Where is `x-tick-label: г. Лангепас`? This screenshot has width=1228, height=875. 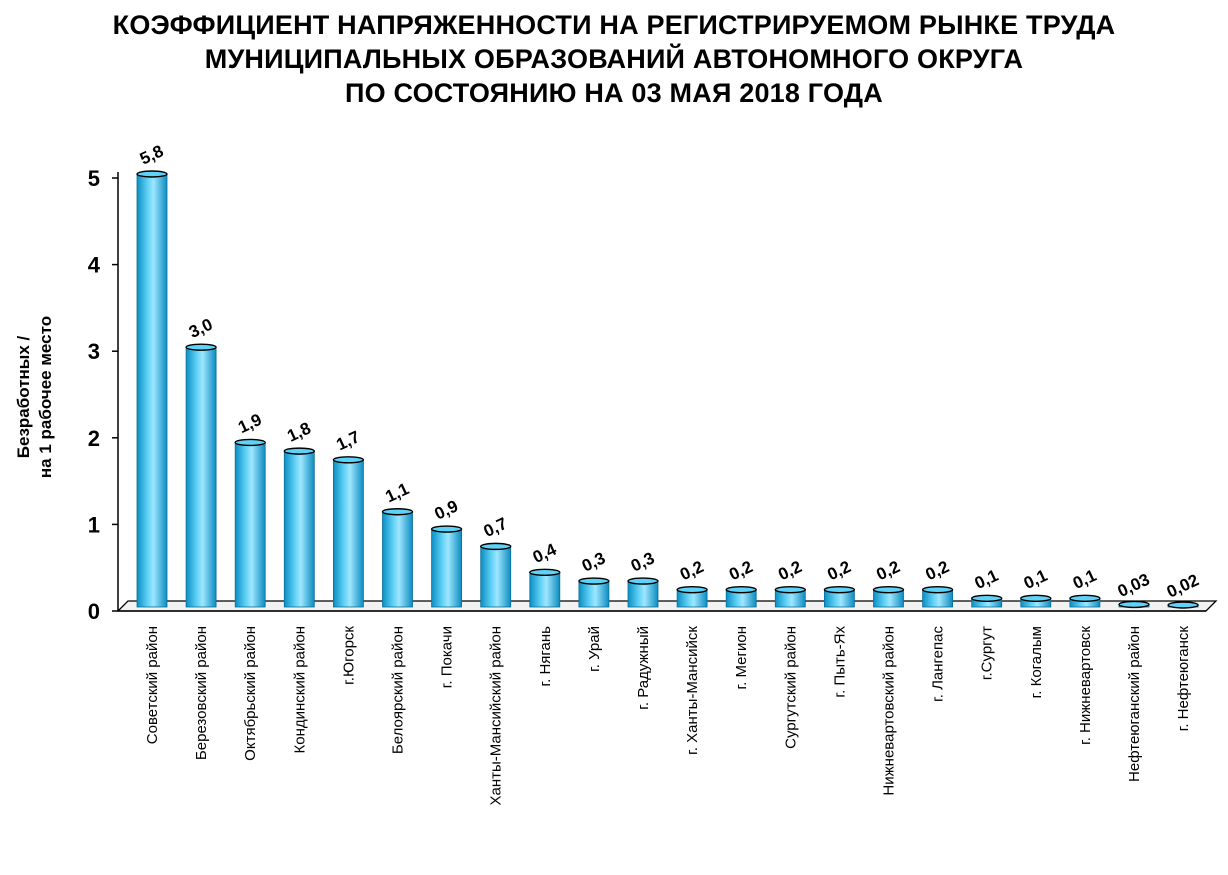 x-tick-label: г. Лангепас is located at coordinates (938, 664).